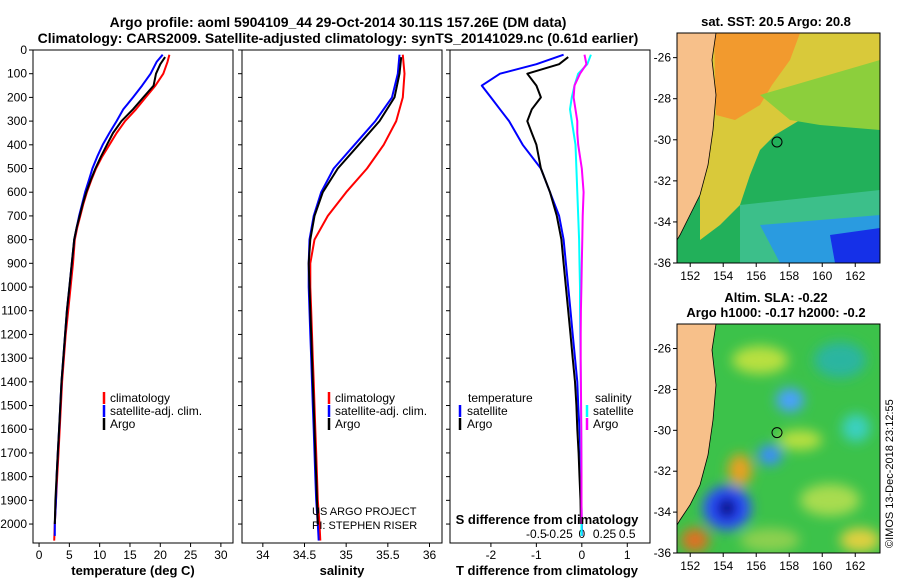 This screenshot has height=580, width=900. What do you see at coordinates (17, 216) in the screenshot?
I see `pressure-tick-label: 700` at bounding box center [17, 216].